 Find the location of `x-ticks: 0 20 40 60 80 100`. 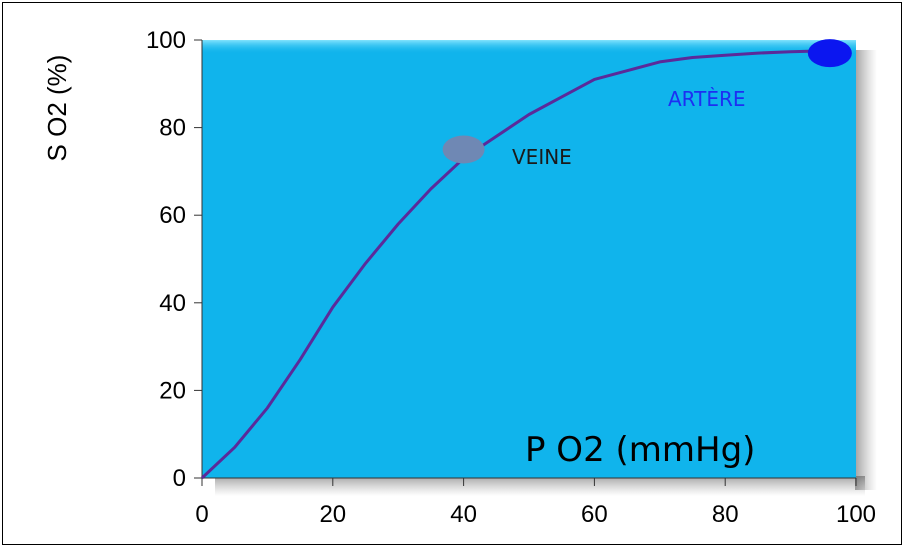

x-ticks: 0 20 40 60 80 100 is located at coordinates (535, 503).